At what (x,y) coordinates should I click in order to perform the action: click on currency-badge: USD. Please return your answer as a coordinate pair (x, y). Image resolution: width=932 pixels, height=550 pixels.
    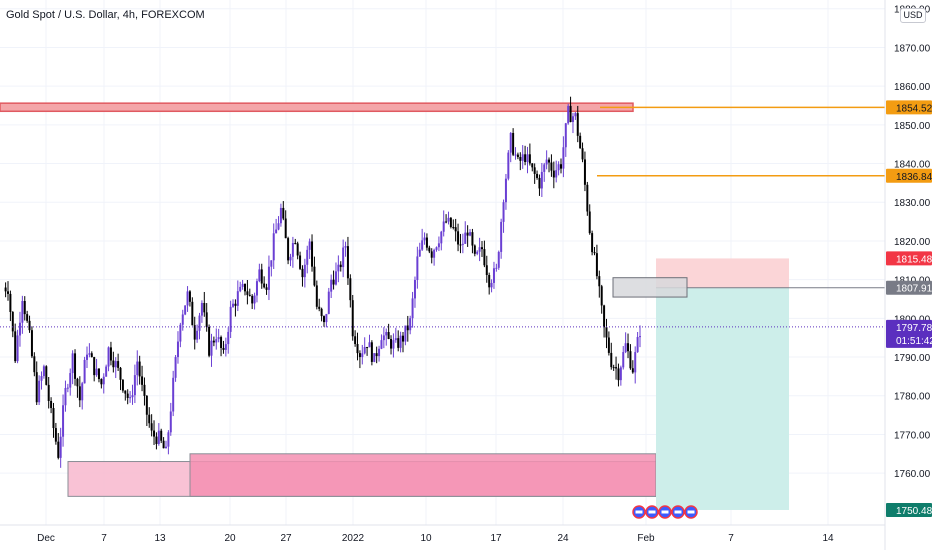
    Looking at the image, I should click on (913, 15).